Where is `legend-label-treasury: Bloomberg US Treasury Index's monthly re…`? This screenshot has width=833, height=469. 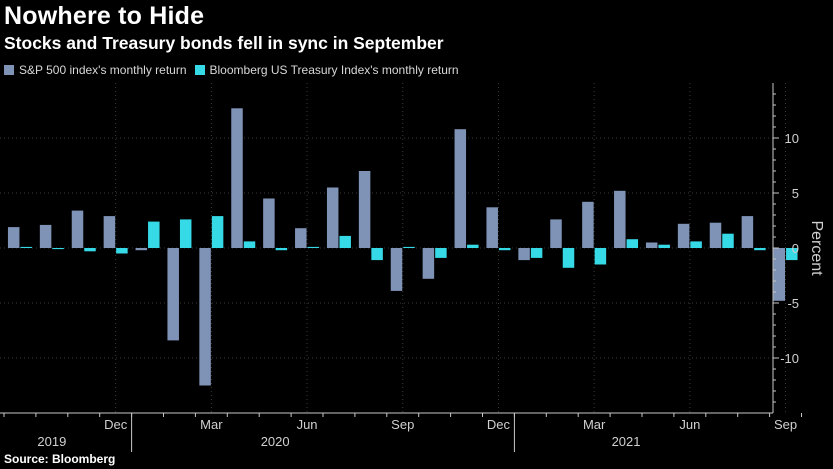
legend-label-treasury: Bloomberg US Treasury Index's monthly re… is located at coordinates (334, 70).